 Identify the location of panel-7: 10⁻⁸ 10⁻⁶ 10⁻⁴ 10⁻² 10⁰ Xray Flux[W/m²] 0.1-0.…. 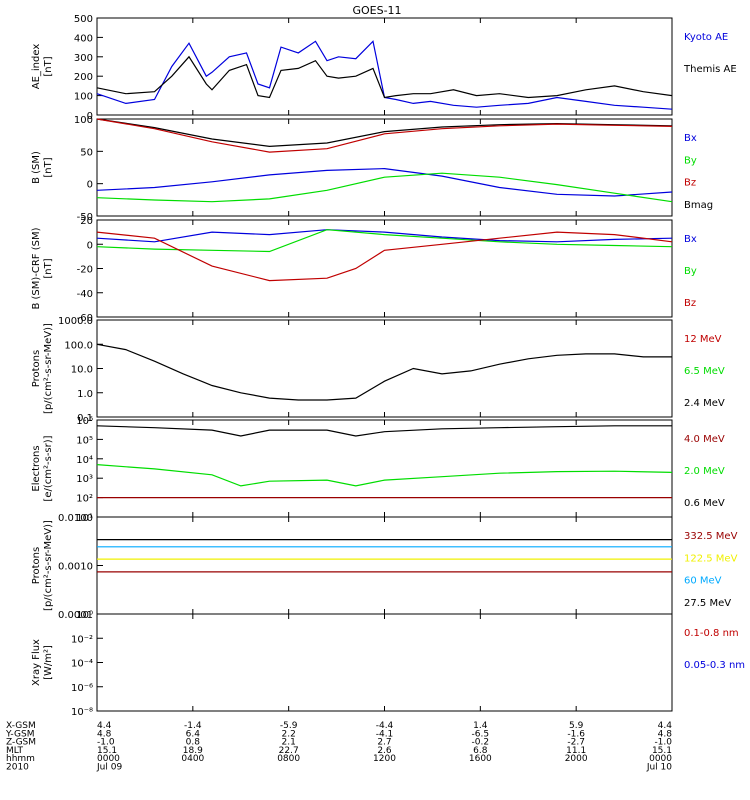
(388, 664).